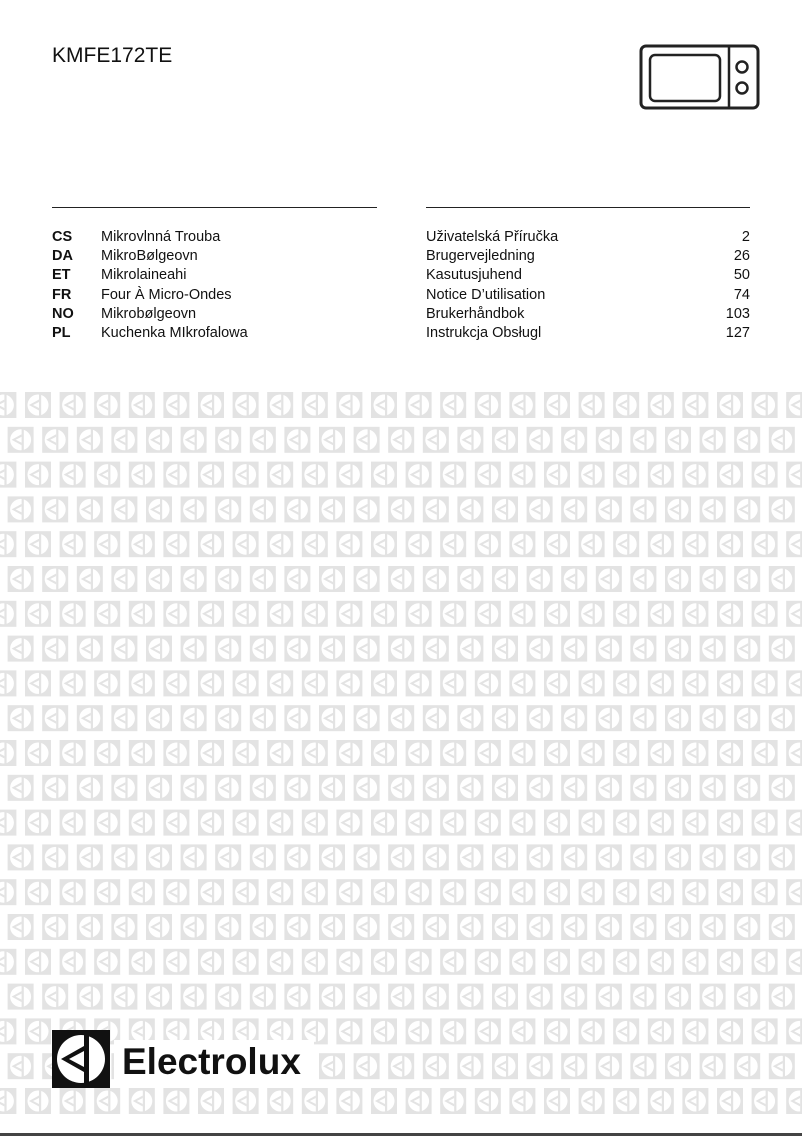 The image size is (802, 1136). I want to click on language-row: CS Mikrovlnná Trouba, so click(217, 237).